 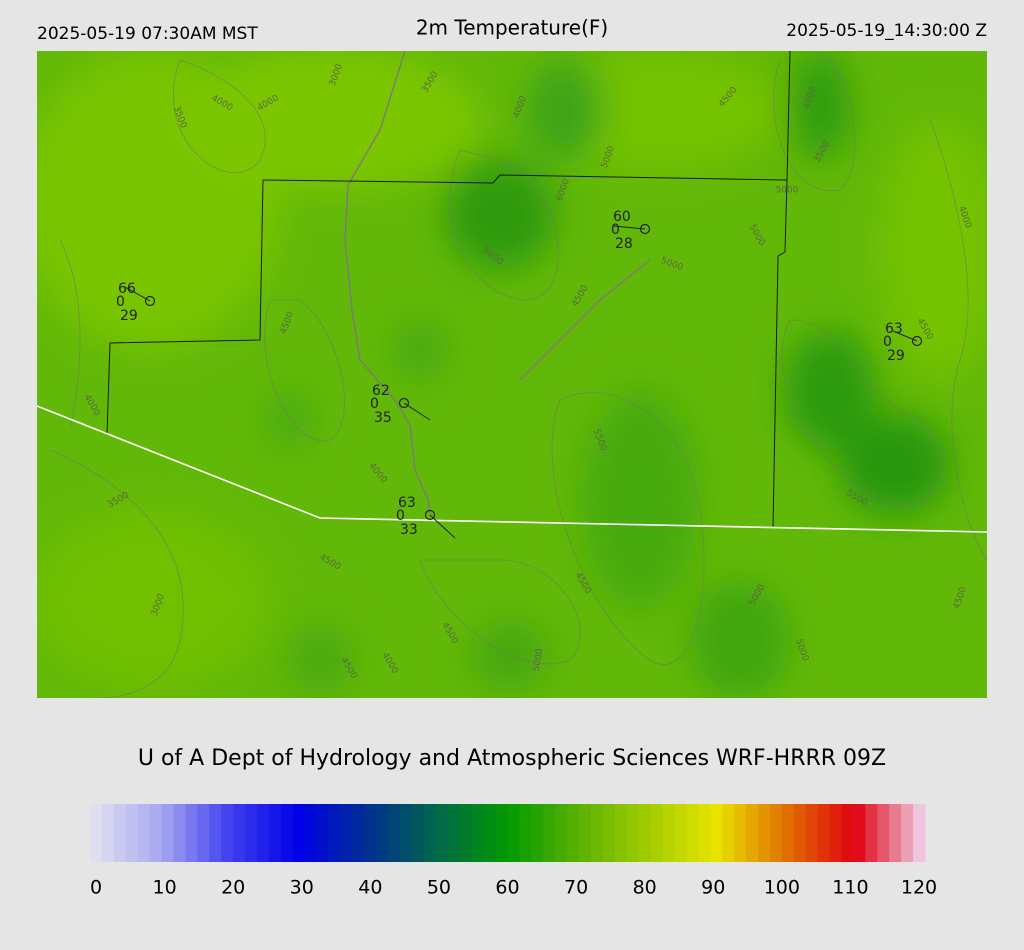 I want to click on contour-label: 5000, so click(x=787, y=191).